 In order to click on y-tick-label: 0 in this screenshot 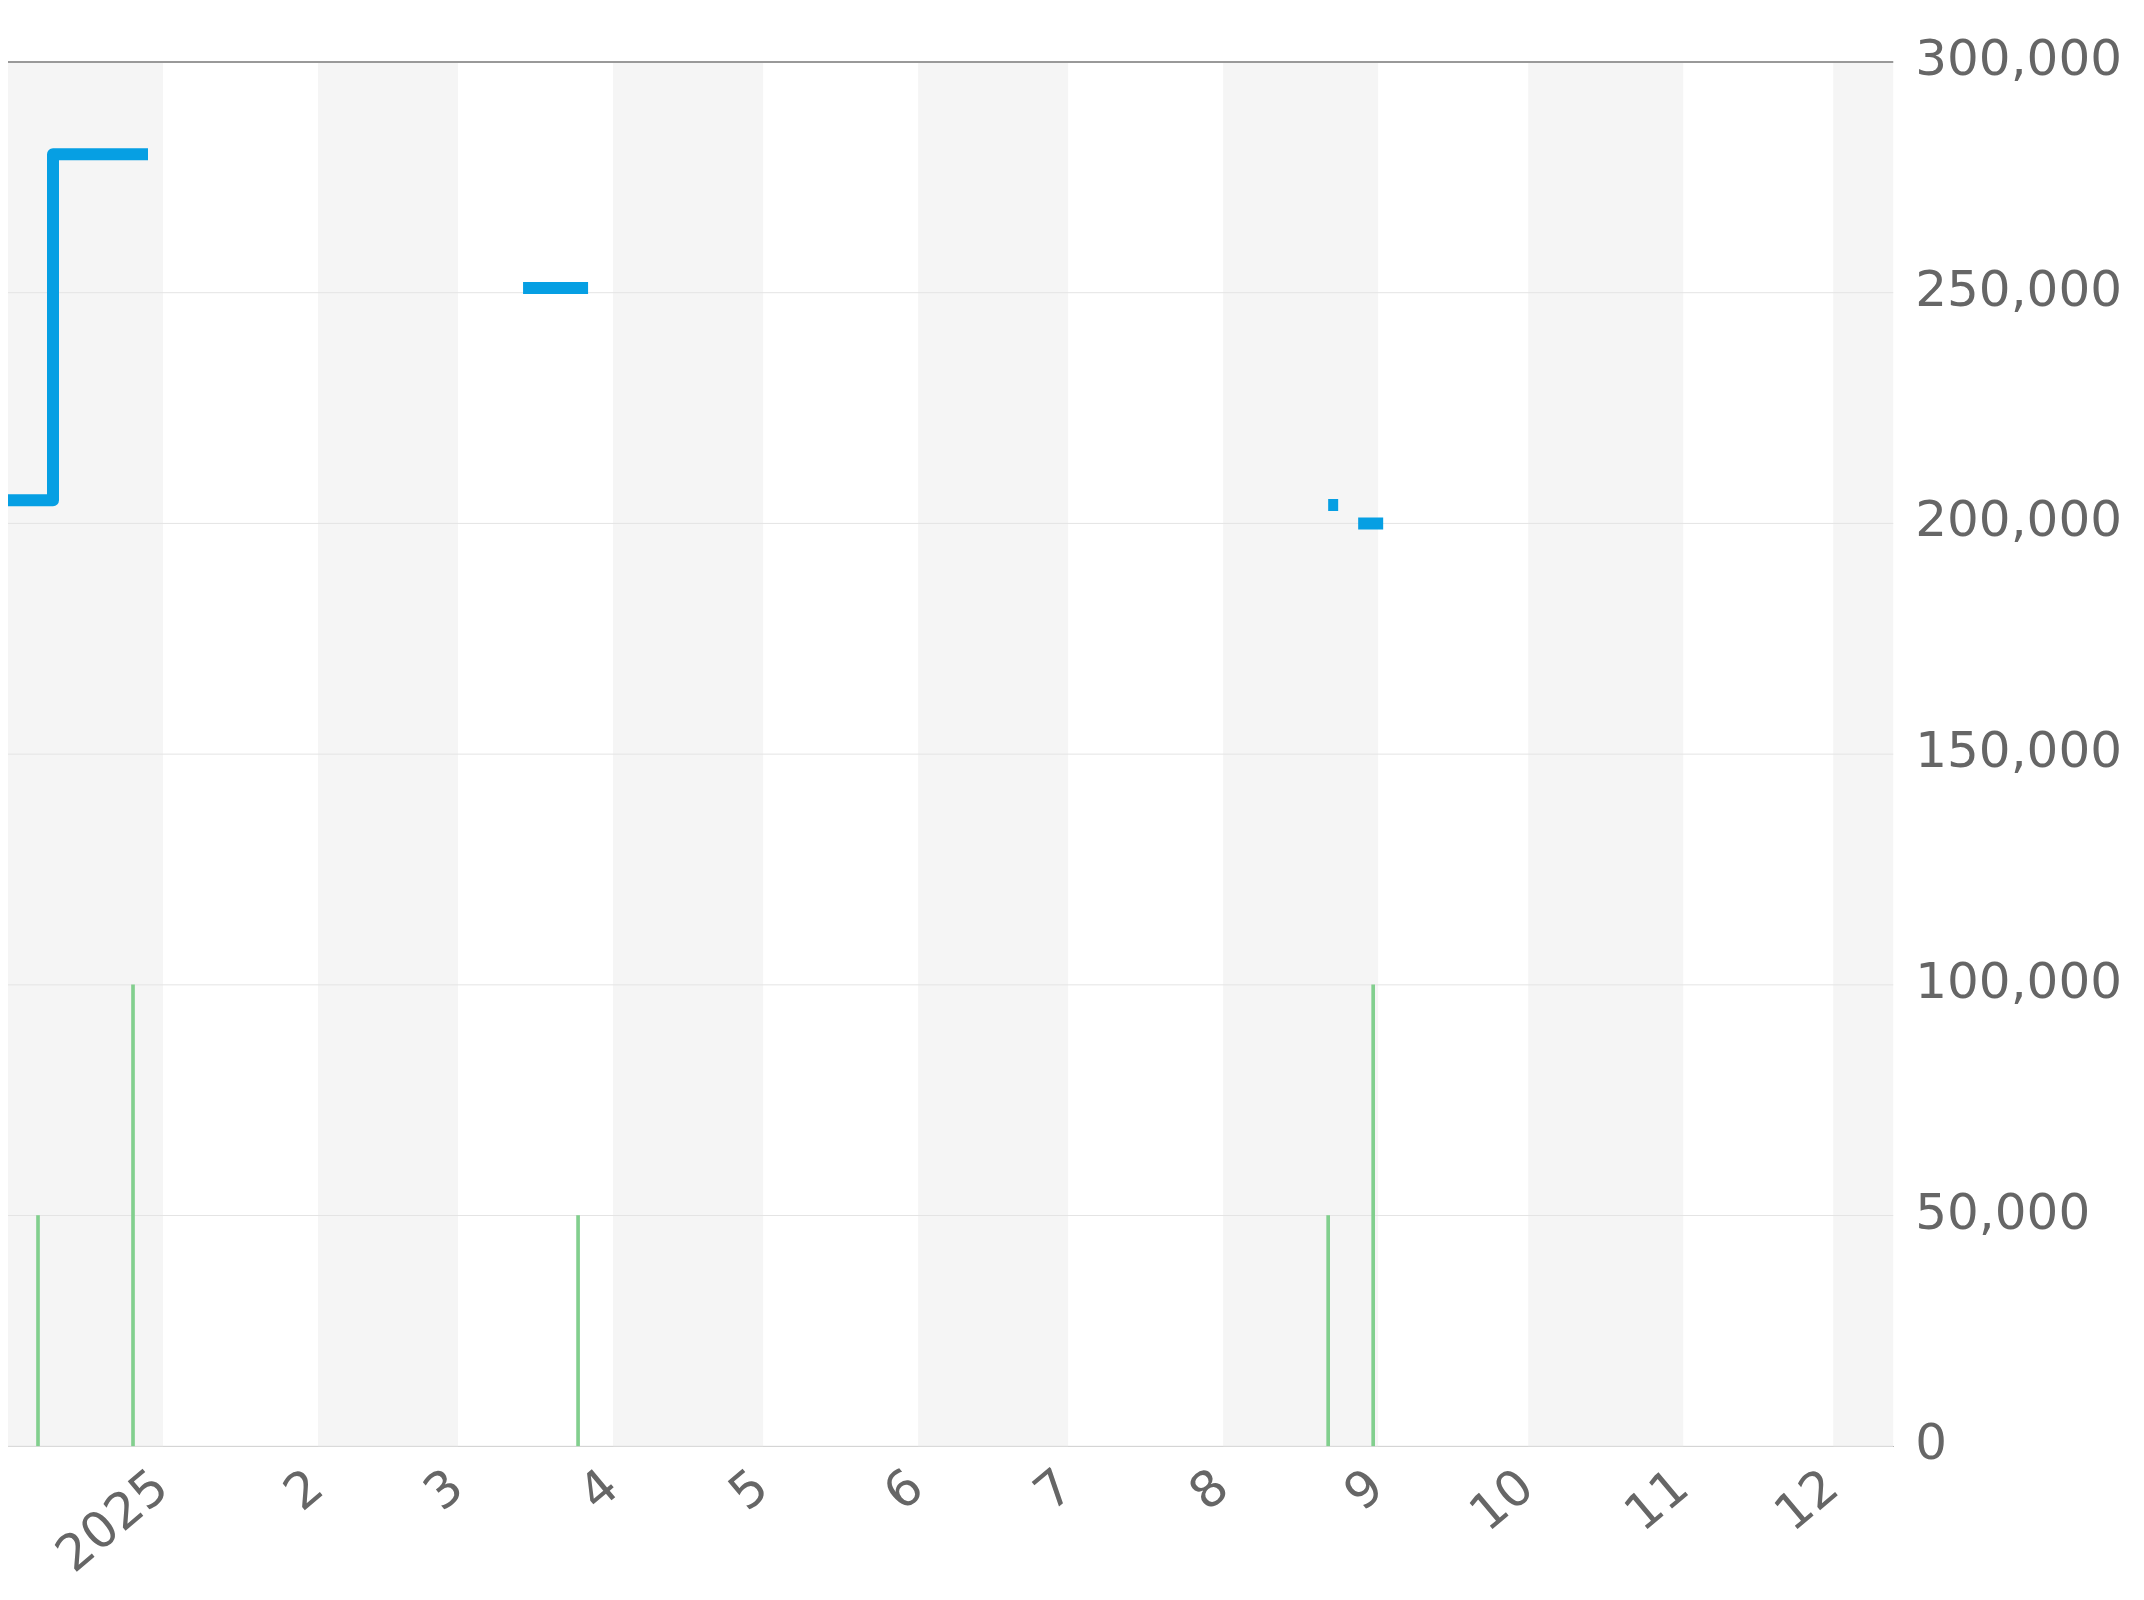, I will do `click(1931, 1442)`.